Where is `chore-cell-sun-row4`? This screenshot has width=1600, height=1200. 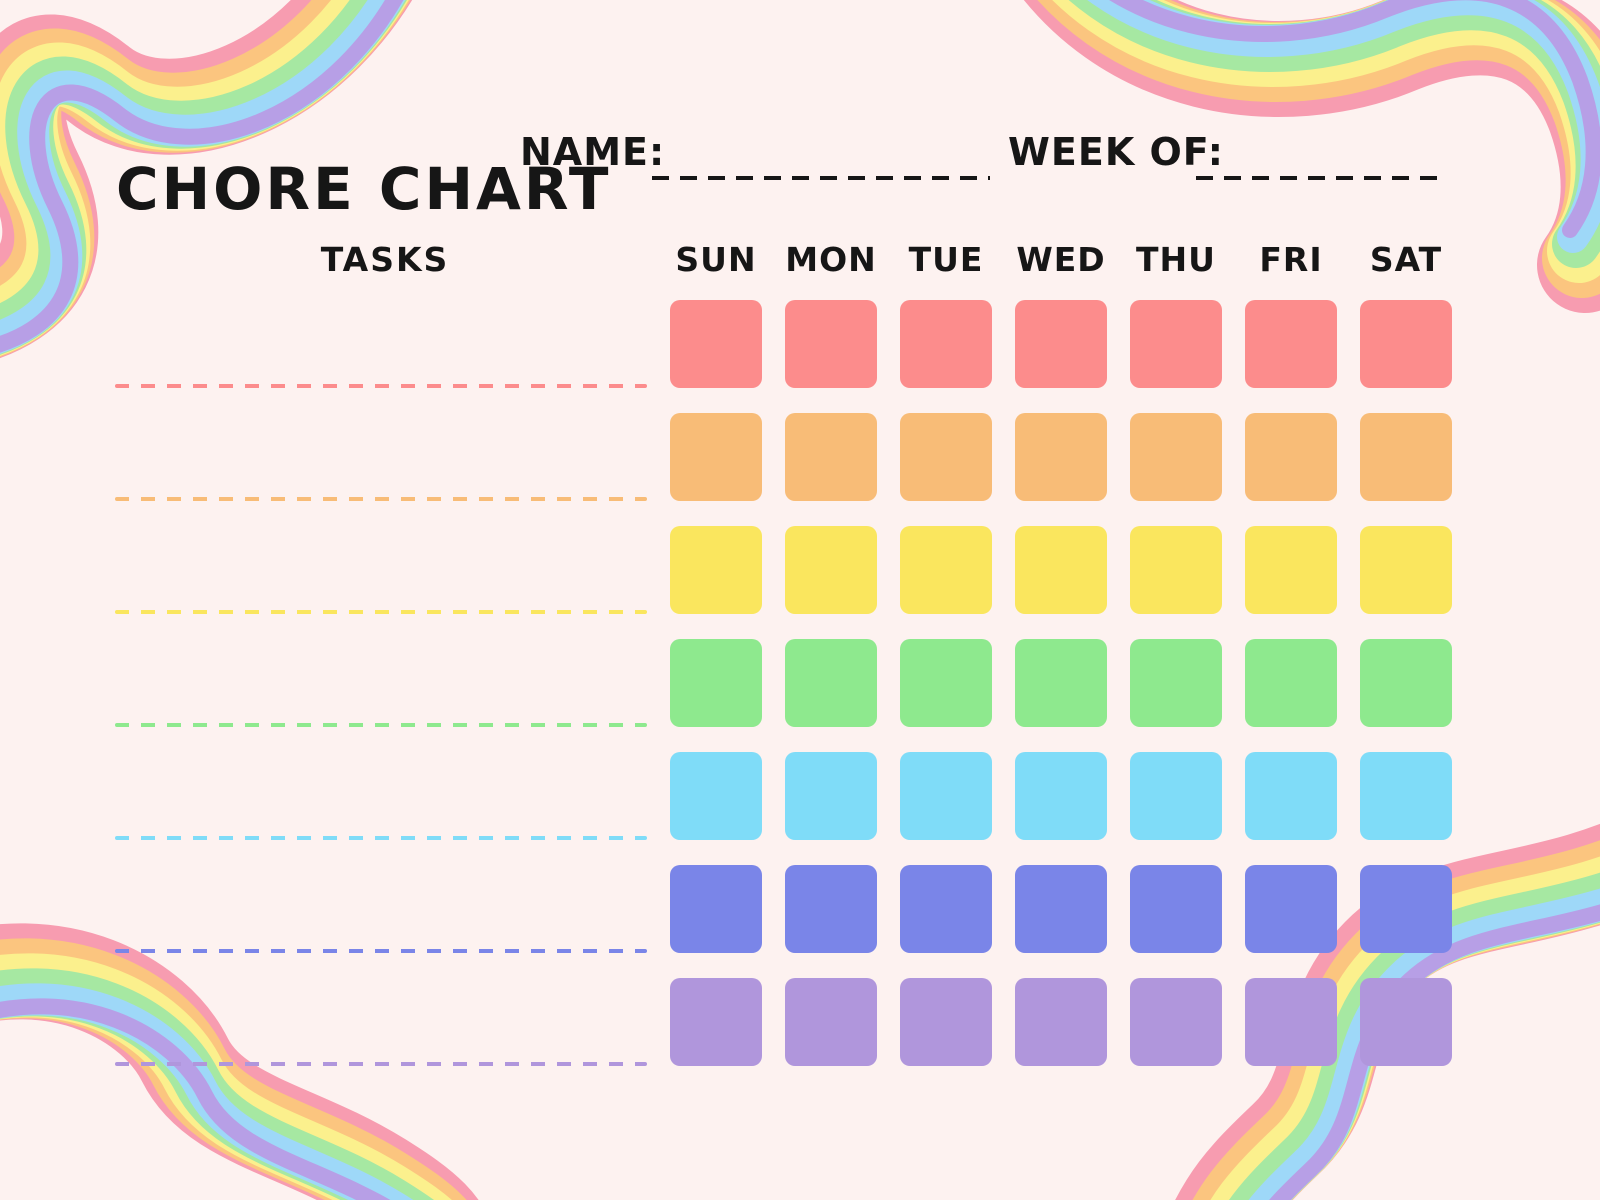
chore-cell-sun-row4 is located at coordinates (716, 683).